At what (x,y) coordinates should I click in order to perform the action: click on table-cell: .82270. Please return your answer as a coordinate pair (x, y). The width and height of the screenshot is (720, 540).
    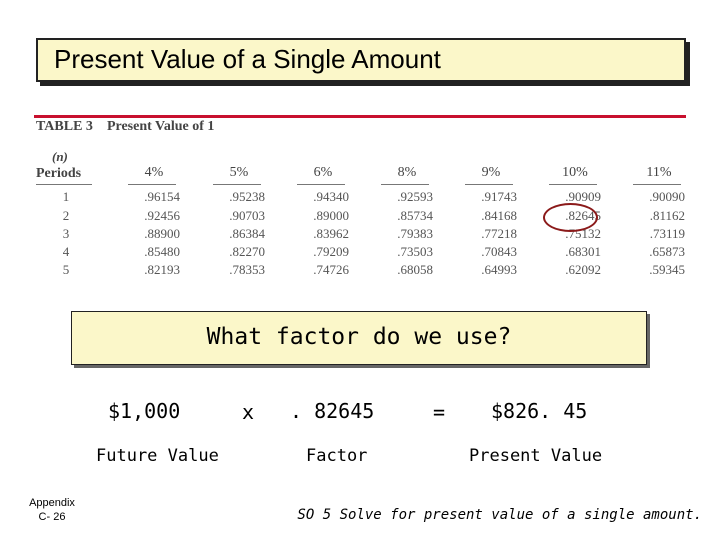
    Looking at the image, I should click on (247, 251).